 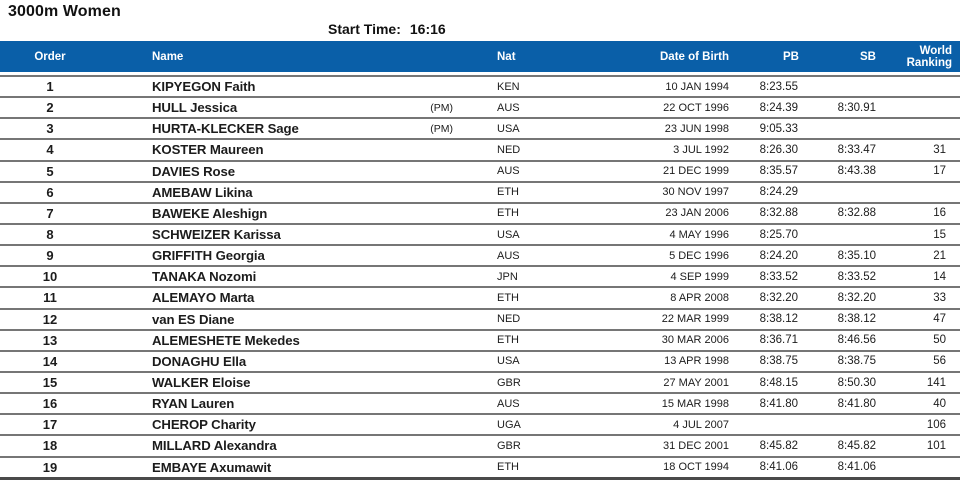 I want to click on athlete-name: TANAKA Nozomi, so click(x=204, y=277).